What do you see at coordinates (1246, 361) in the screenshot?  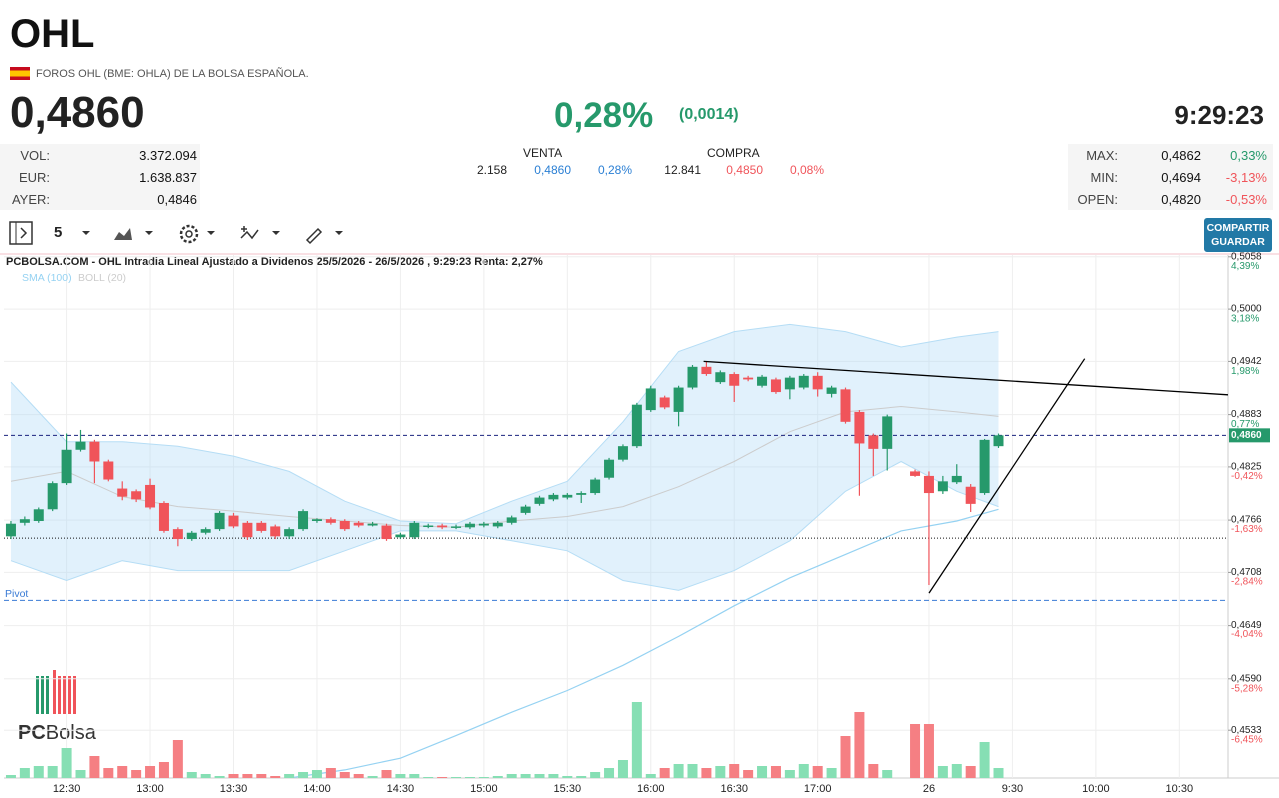 I see `y-tick-label: 0,4942` at bounding box center [1246, 361].